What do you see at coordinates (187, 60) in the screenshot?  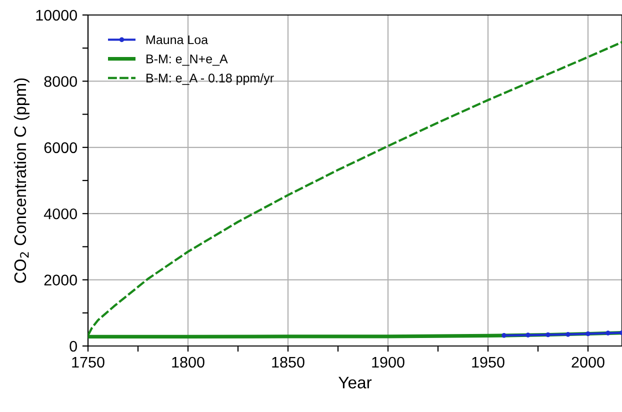 I see `legend-label: B-M: e_N+e_A` at bounding box center [187, 60].